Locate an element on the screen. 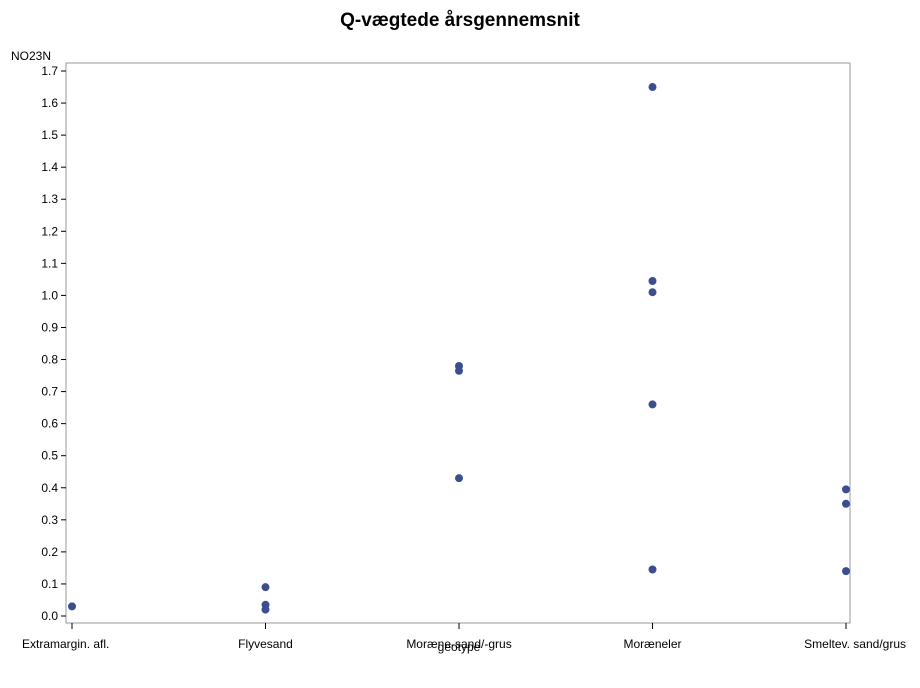 The width and height of the screenshot is (920, 688). x-tick-label: Moræneler is located at coordinates (652, 644).